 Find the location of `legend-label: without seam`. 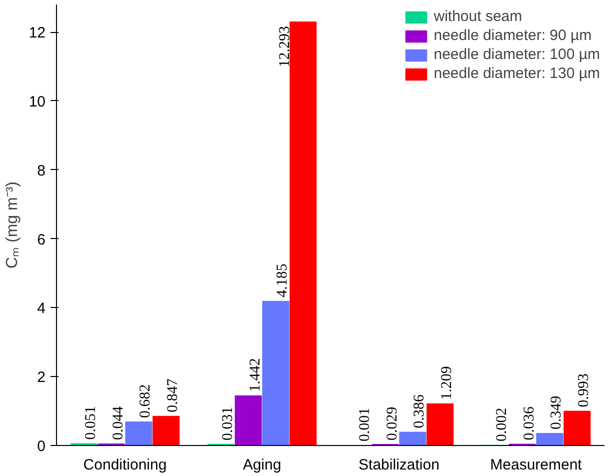

legend-label: without seam is located at coordinates (478, 16).